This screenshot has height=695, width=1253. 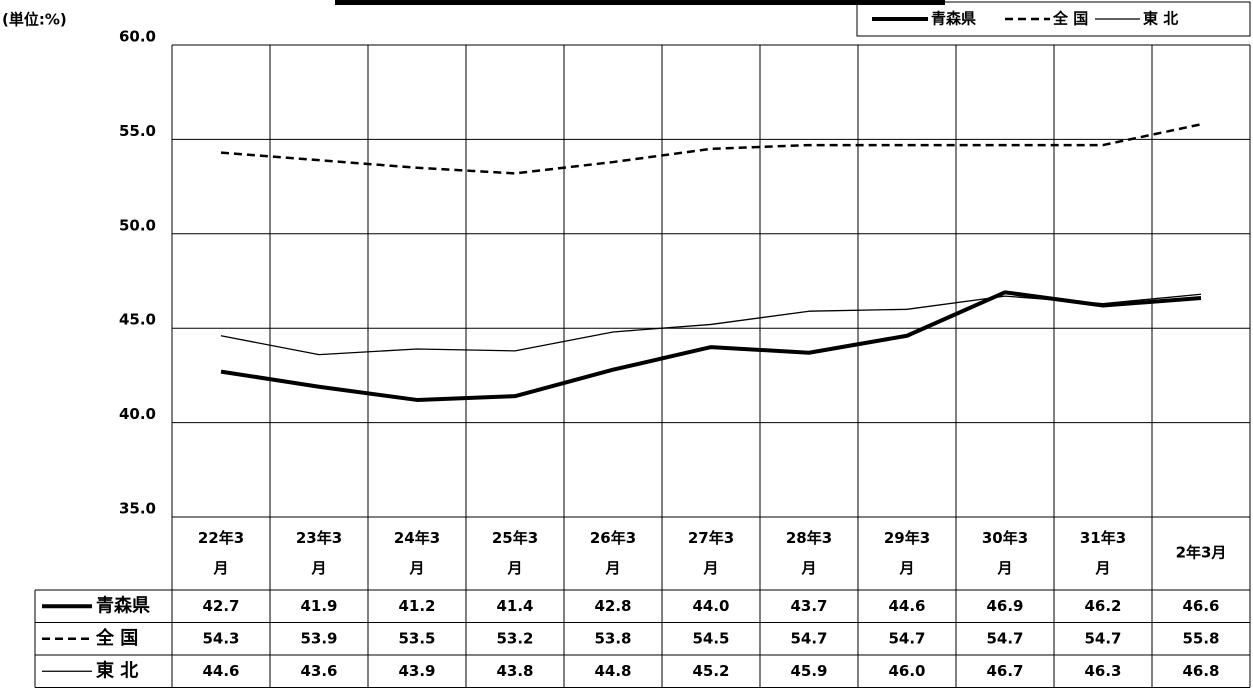 What do you see at coordinates (612, 606) in the screenshot?
I see `table-value: 42.8` at bounding box center [612, 606].